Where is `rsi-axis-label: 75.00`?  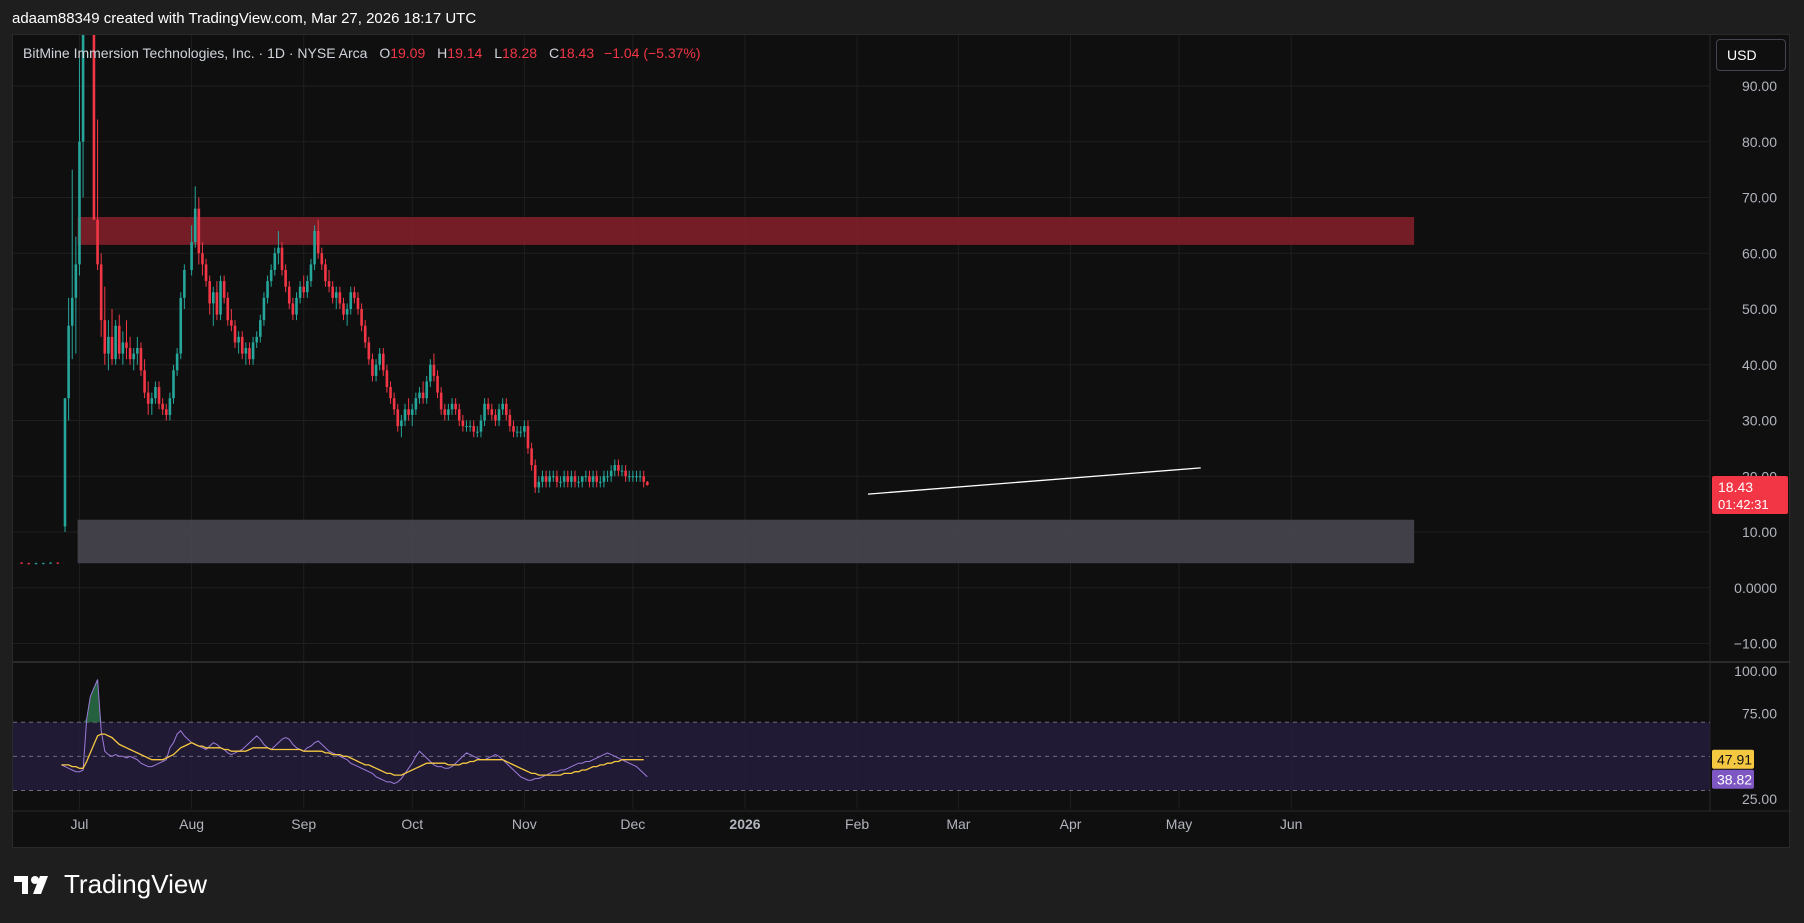
rsi-axis-label: 75.00 is located at coordinates (1759, 714).